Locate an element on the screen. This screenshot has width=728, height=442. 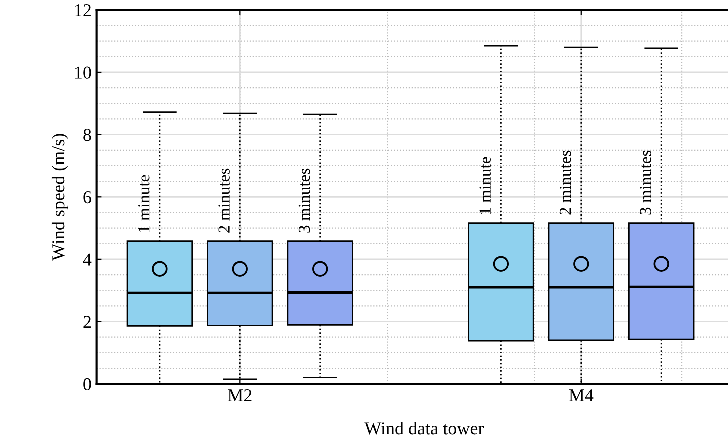
y-tick-label: 8 is located at coordinates (88, 135).